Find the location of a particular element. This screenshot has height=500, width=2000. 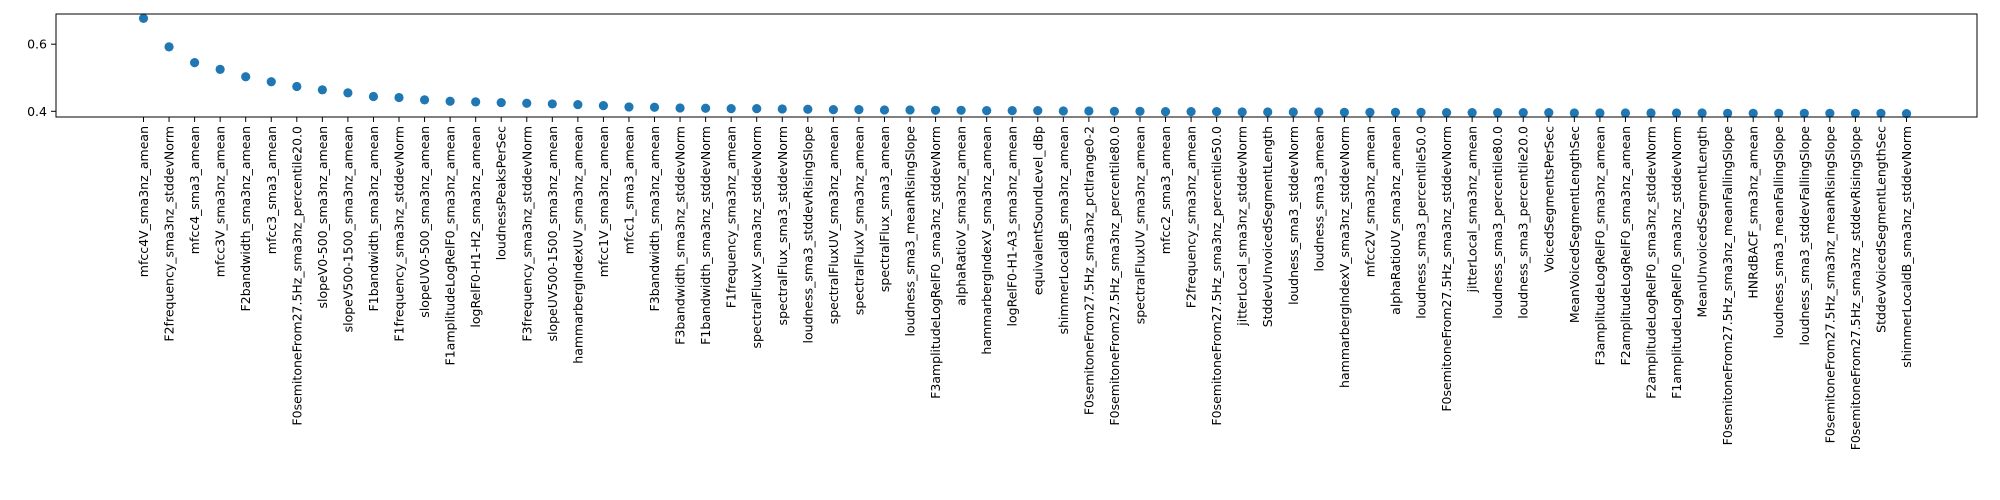

x-tick-label: mfcc3V_sma3nz_amean is located at coordinates (220, 201).